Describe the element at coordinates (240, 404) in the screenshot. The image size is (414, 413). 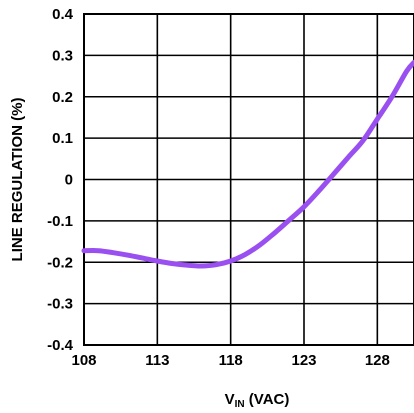
I see `x-axis-title-subscript: IN` at that location.